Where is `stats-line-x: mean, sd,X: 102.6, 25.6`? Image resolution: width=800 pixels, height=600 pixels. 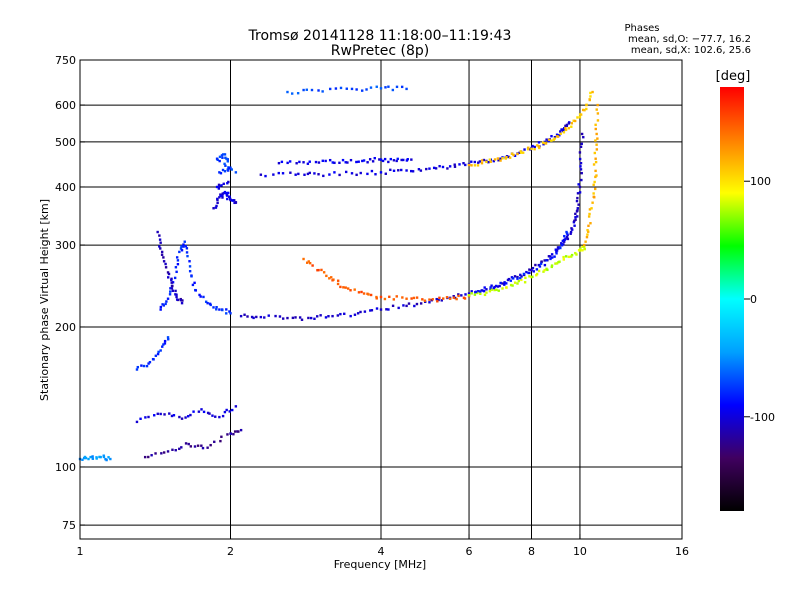
stats-line-x: mean, sd,X: 102.6, 25.6 is located at coordinates (691, 50).